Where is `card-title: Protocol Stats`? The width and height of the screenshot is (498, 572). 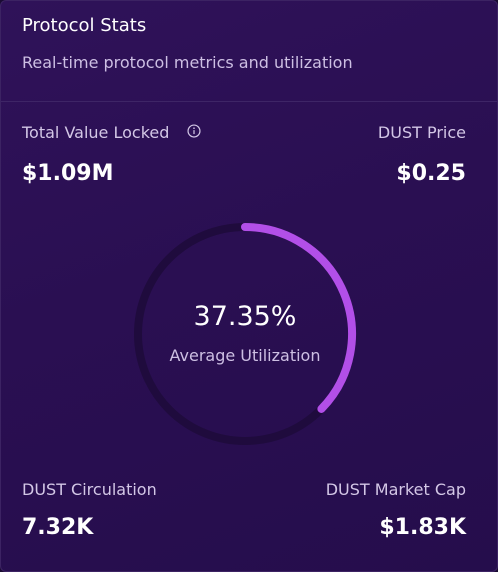
card-title: Protocol Stats is located at coordinates (84, 25).